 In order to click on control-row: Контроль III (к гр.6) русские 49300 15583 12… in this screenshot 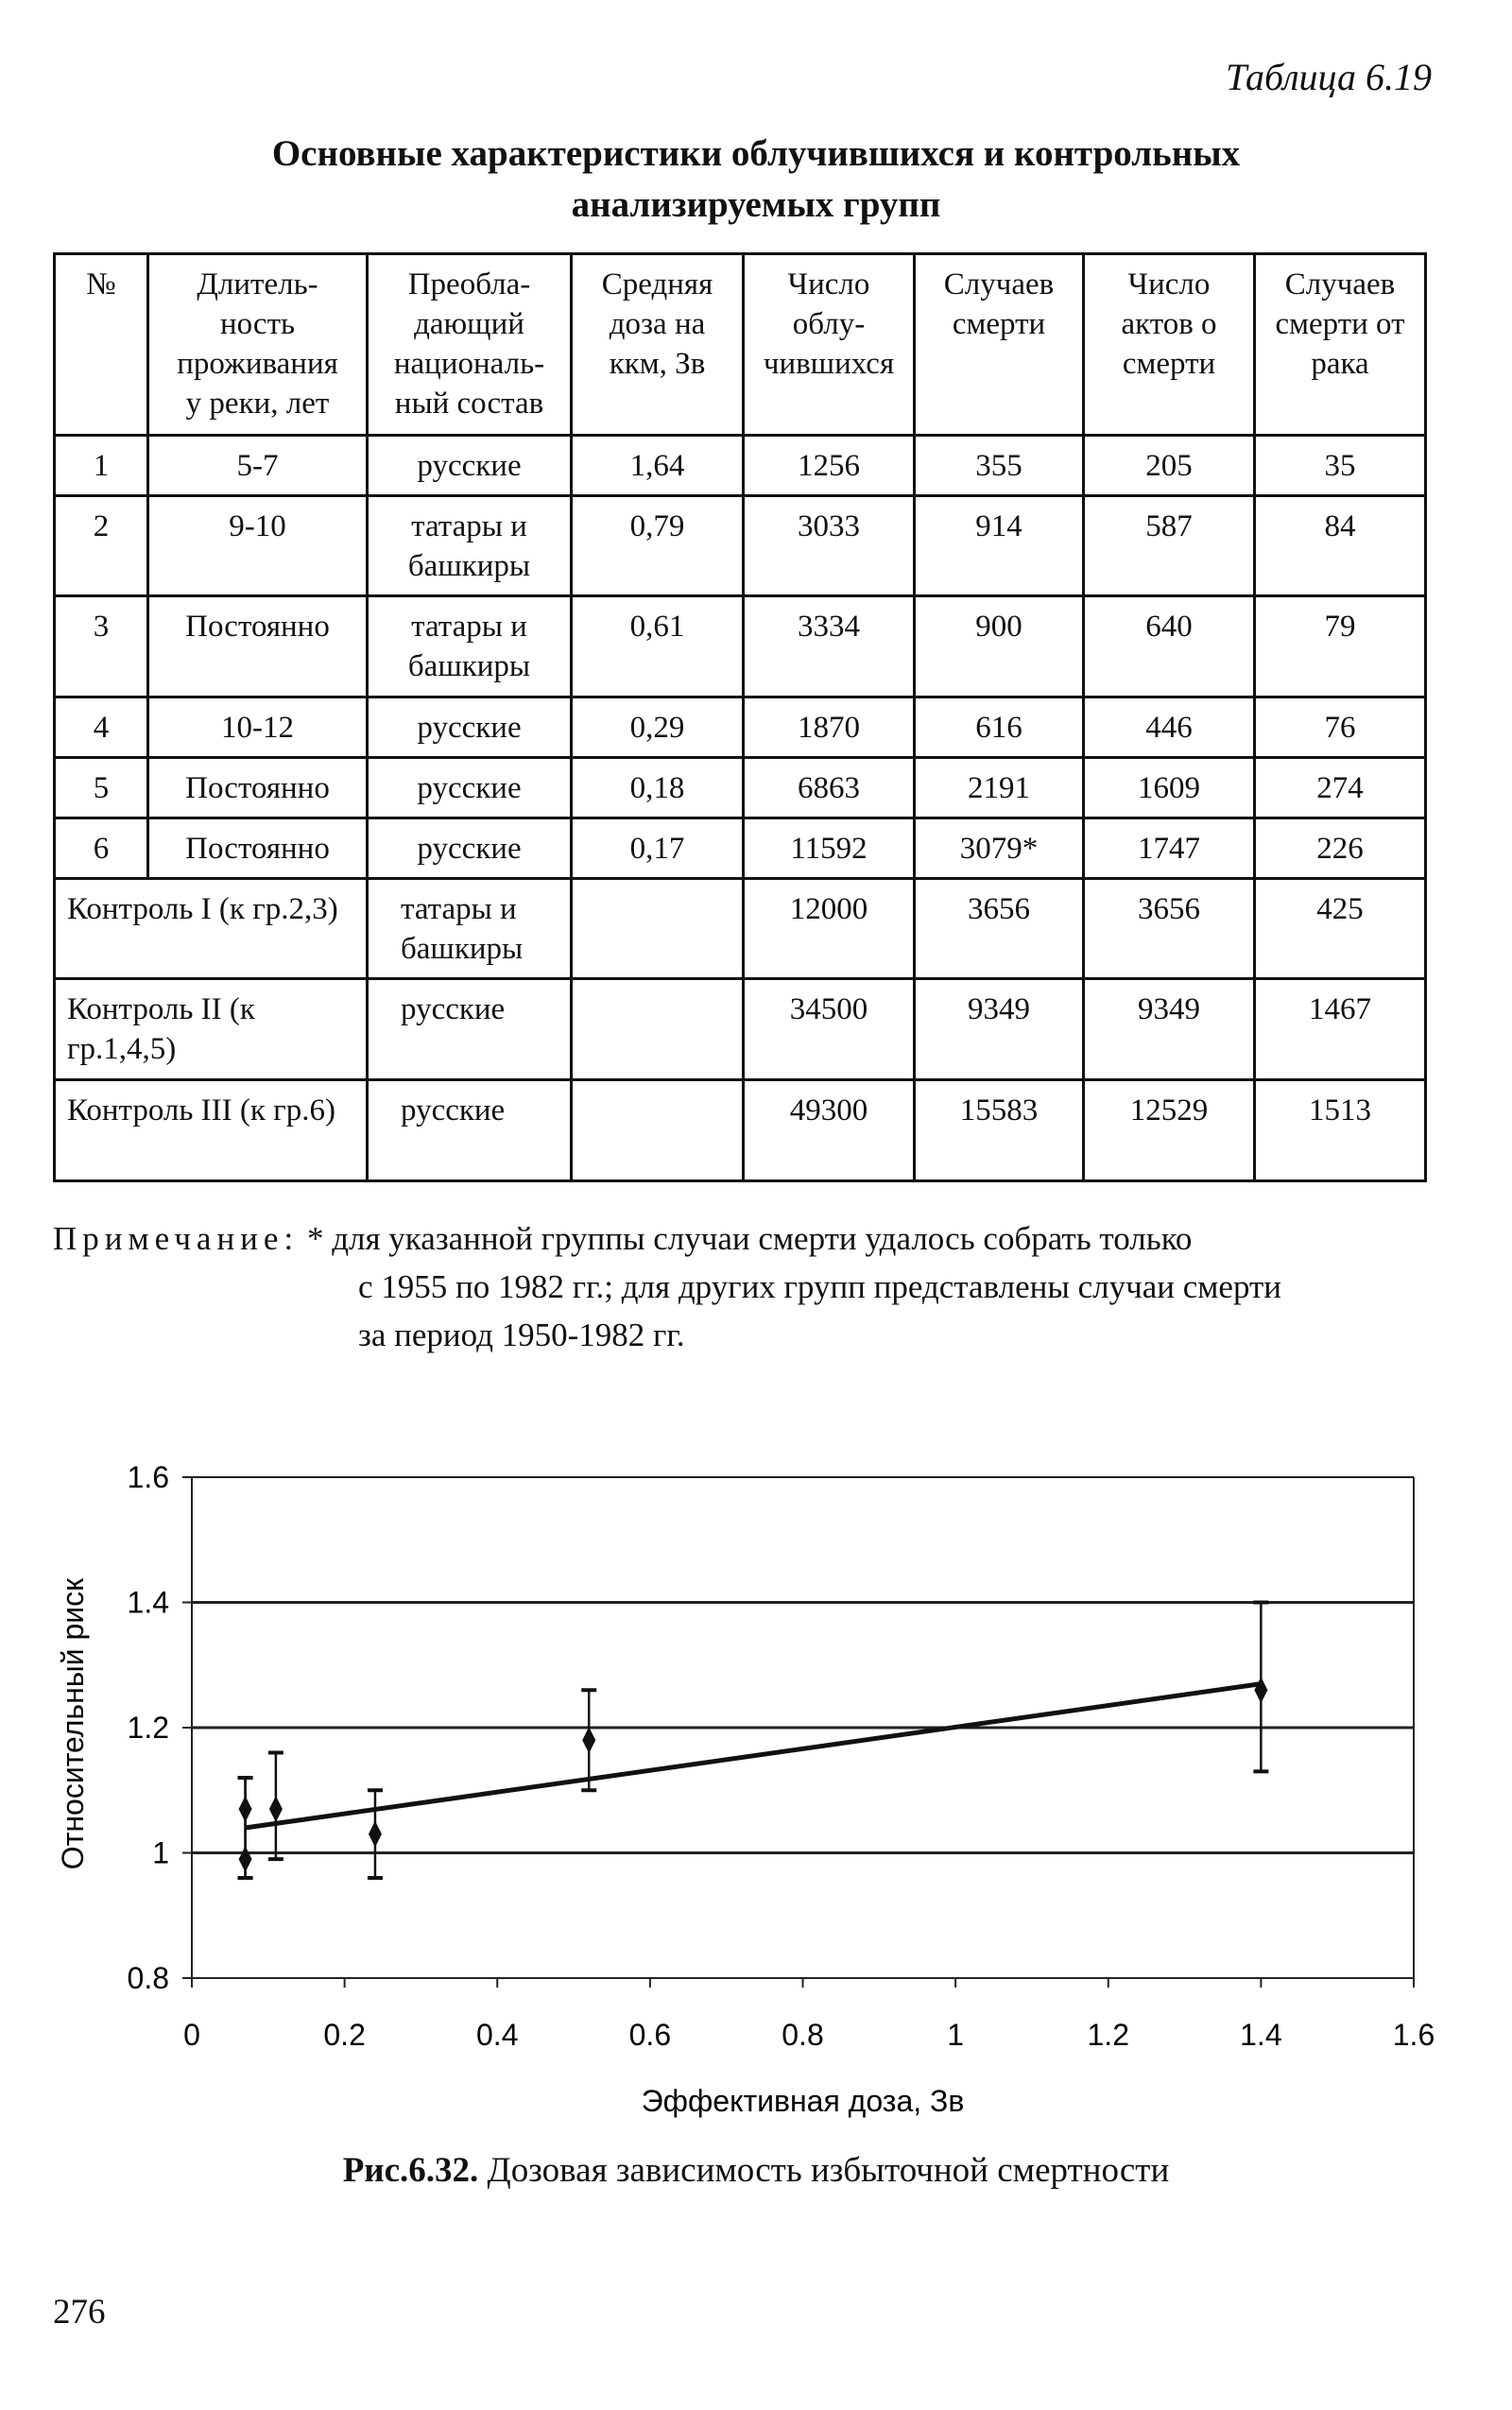, I will do `click(740, 1130)`.